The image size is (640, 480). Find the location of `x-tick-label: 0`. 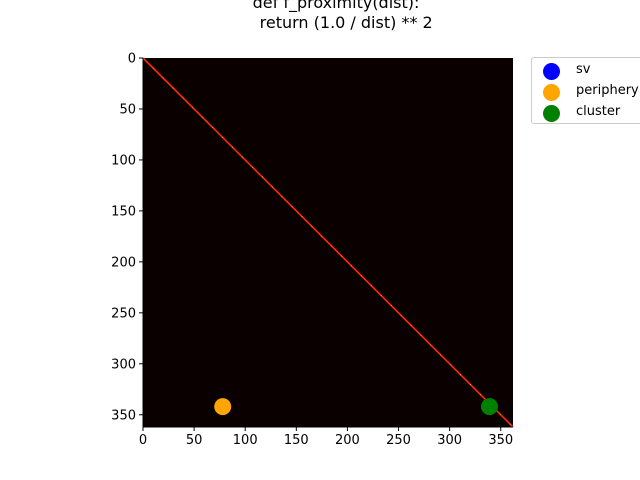

x-tick-label: 0 is located at coordinates (143, 440).